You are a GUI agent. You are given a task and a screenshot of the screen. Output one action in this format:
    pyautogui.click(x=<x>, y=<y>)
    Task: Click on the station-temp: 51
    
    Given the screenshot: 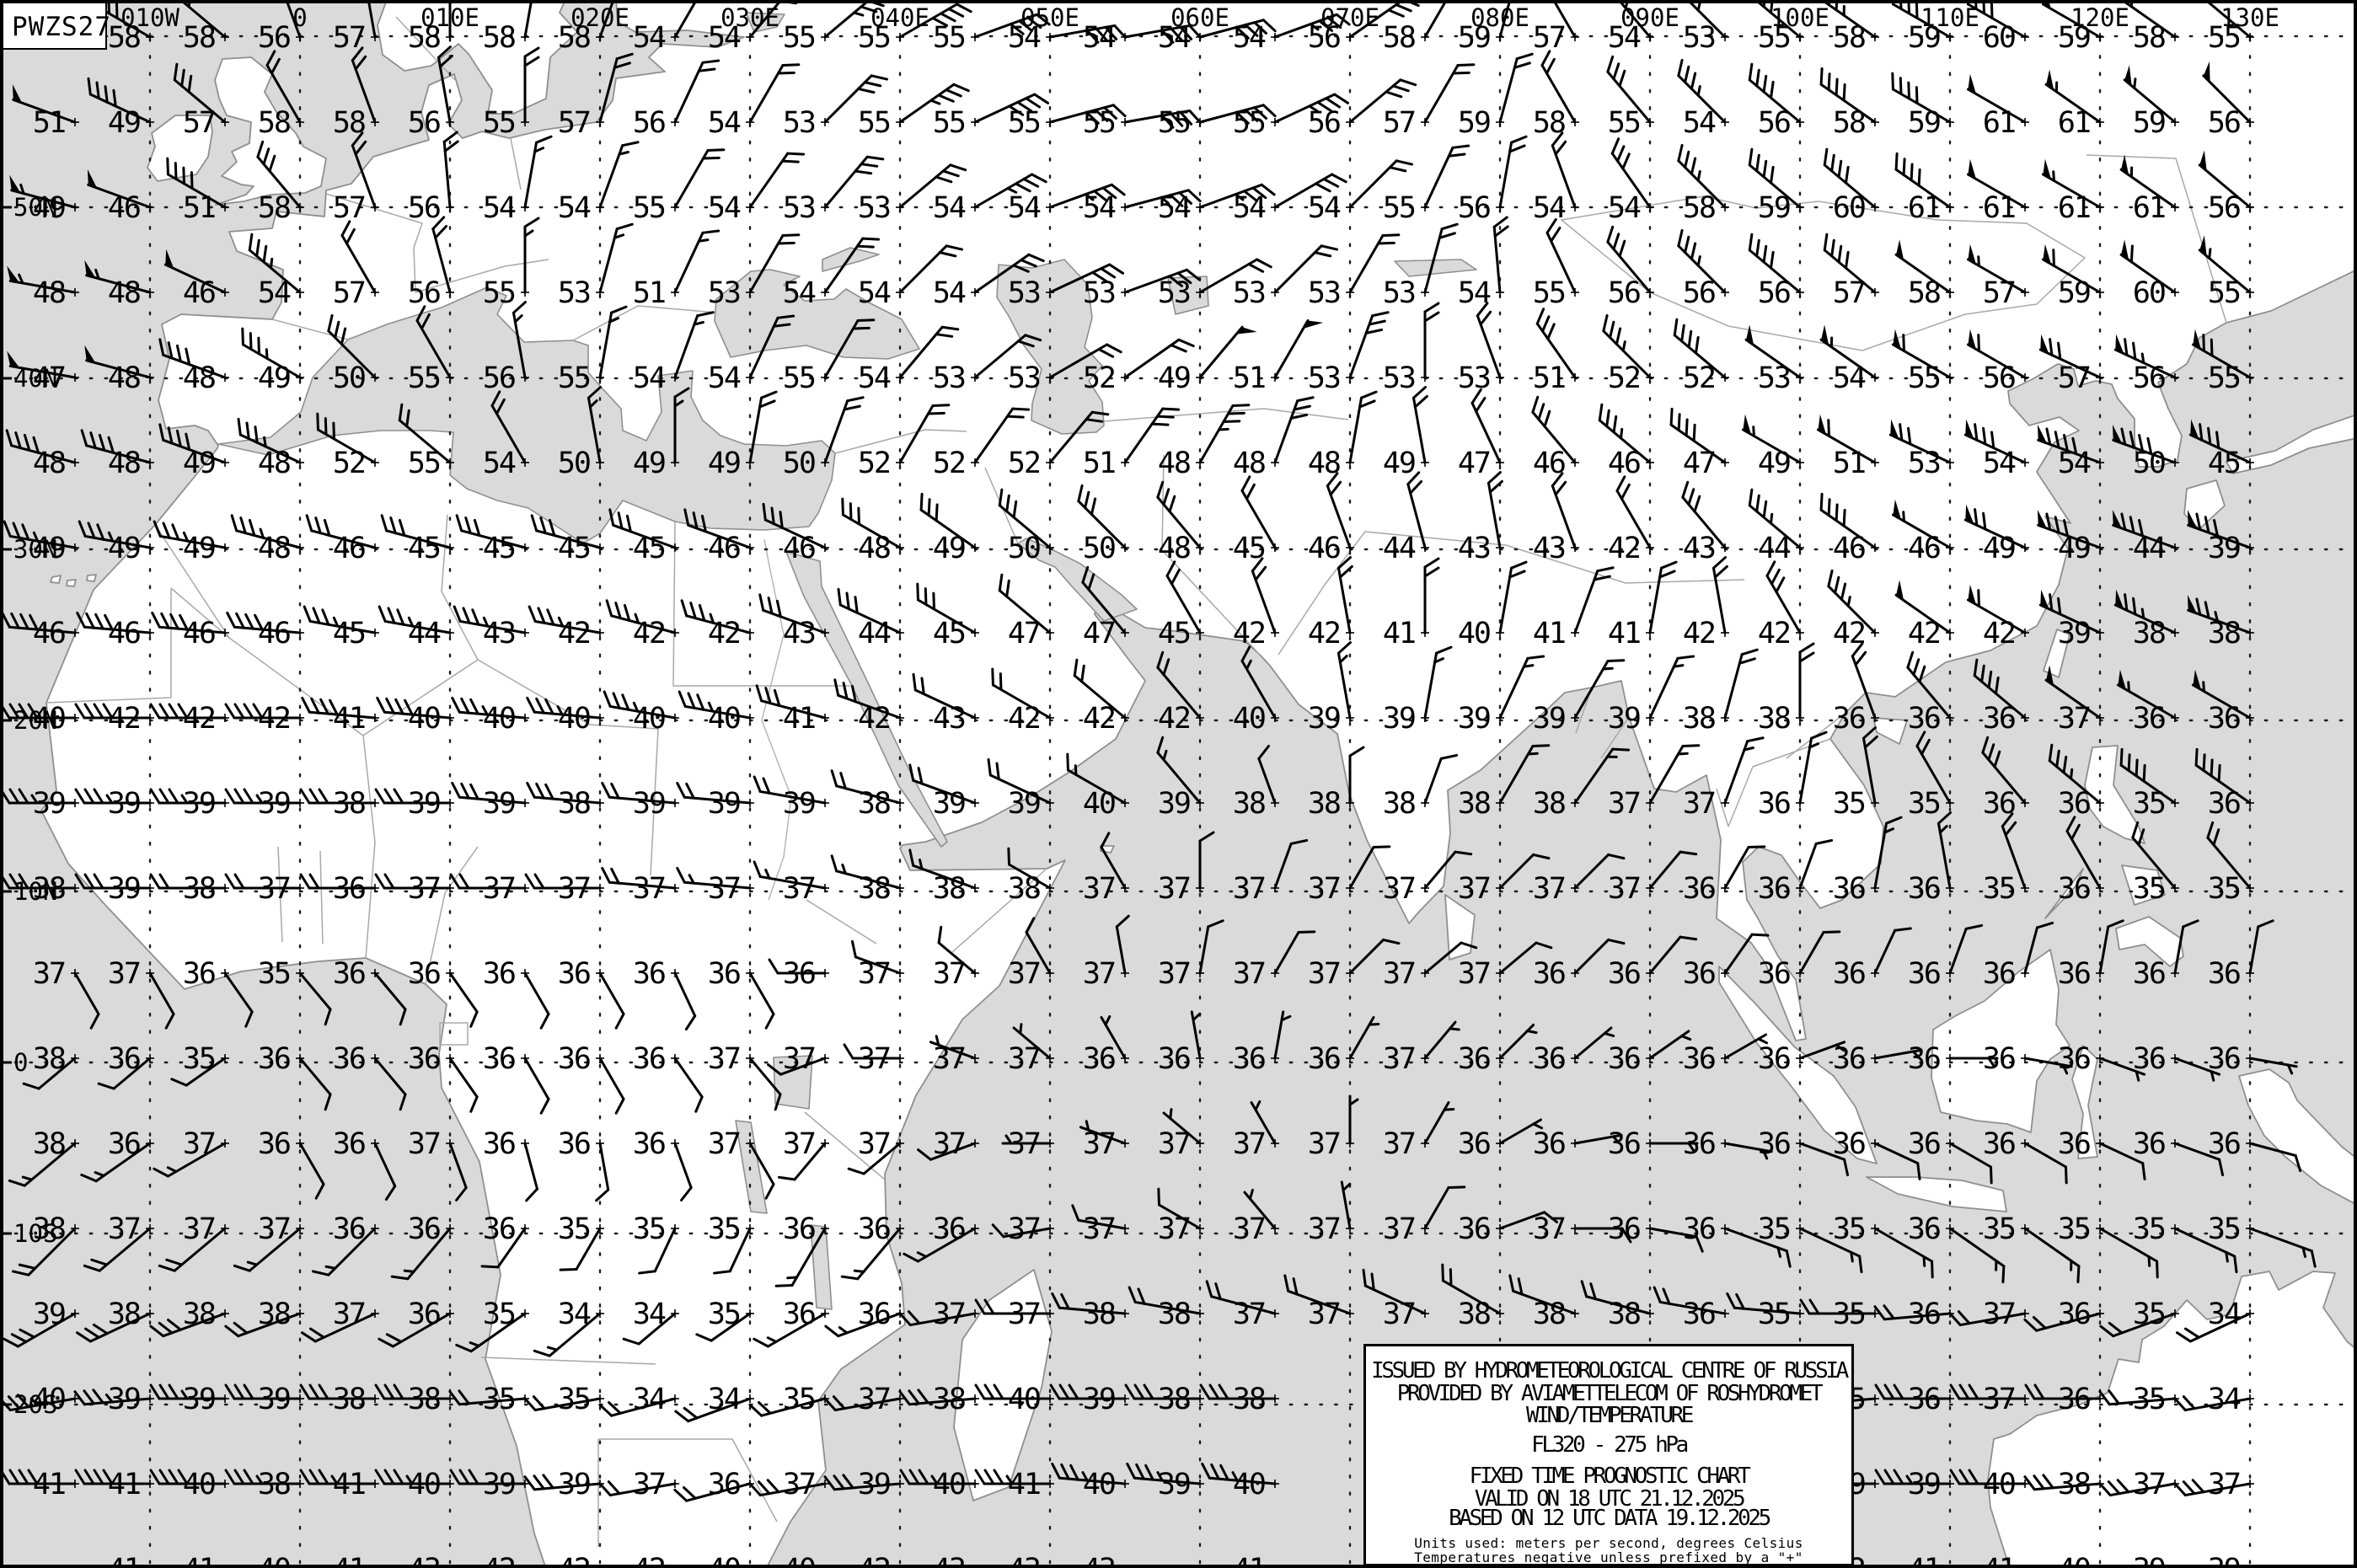 What is the action you would take?
    pyautogui.click(x=1549, y=378)
    